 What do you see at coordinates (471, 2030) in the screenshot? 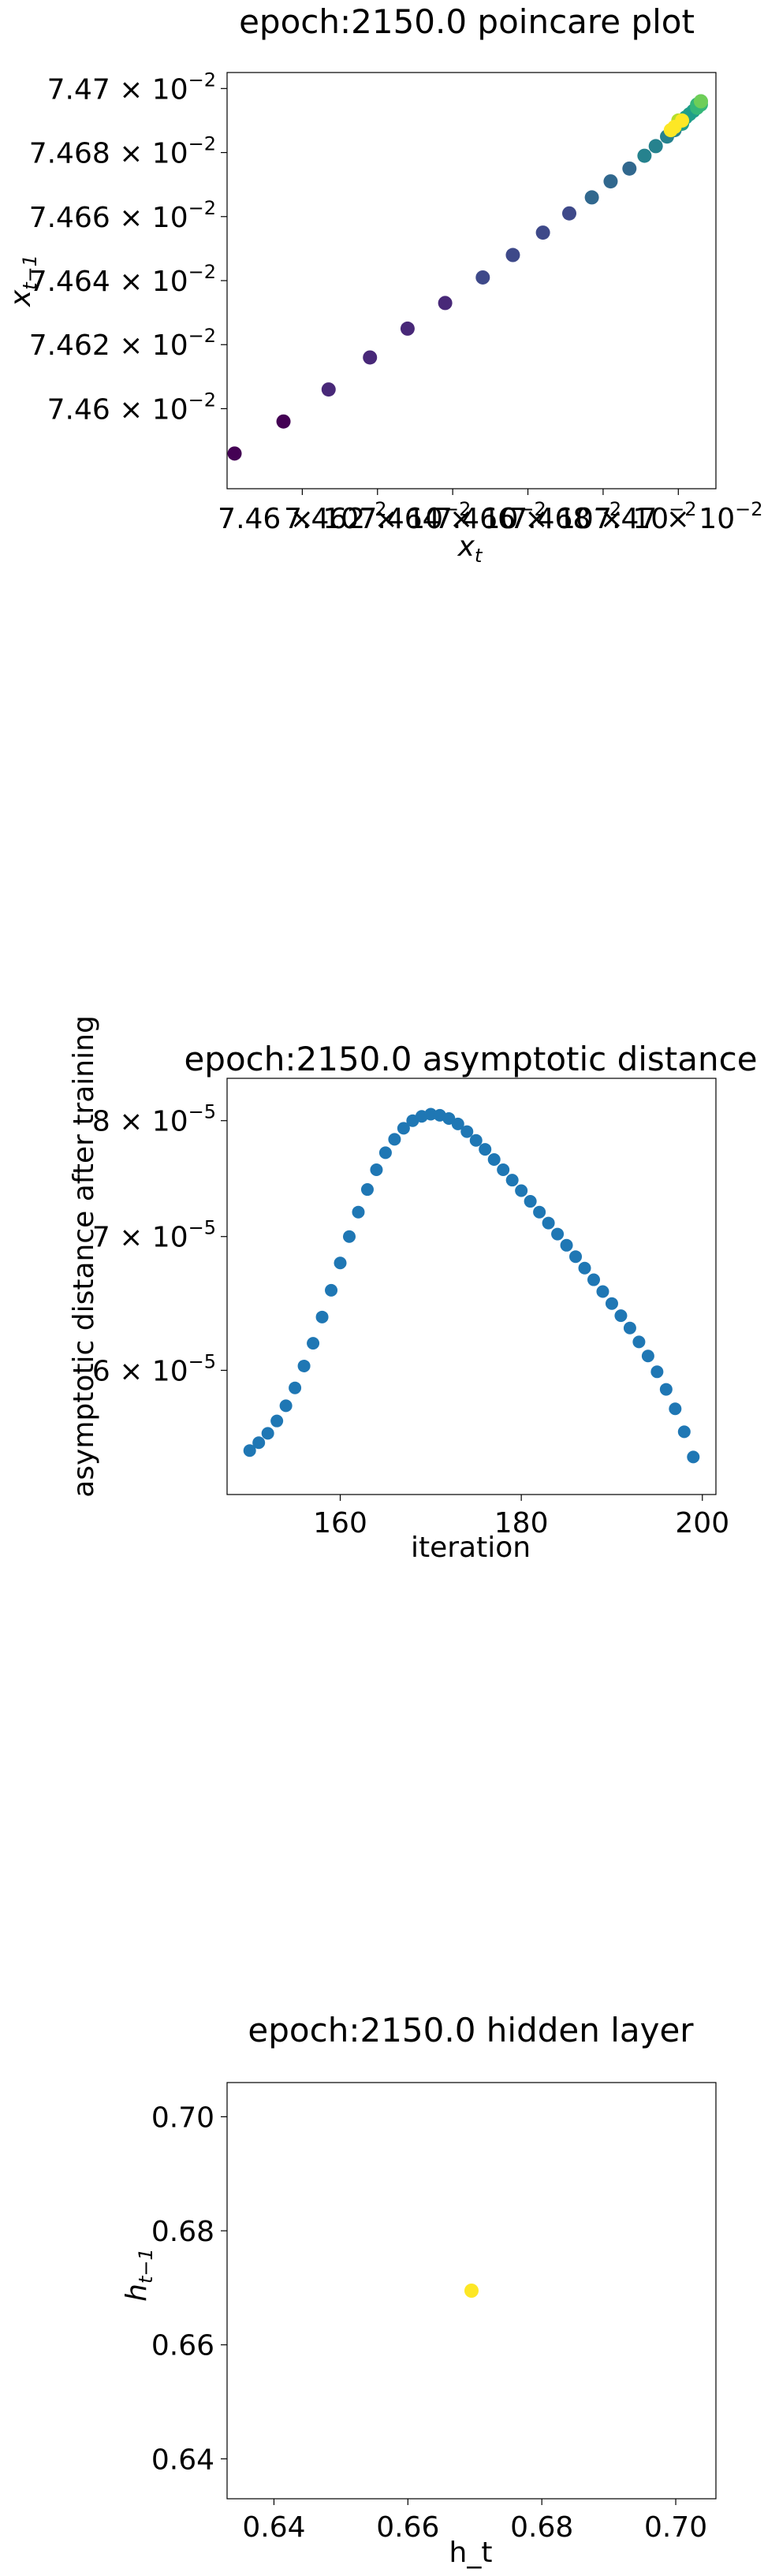
I see `hidden-layer-title: epoch:2150.0 hidden layer` at bounding box center [471, 2030].